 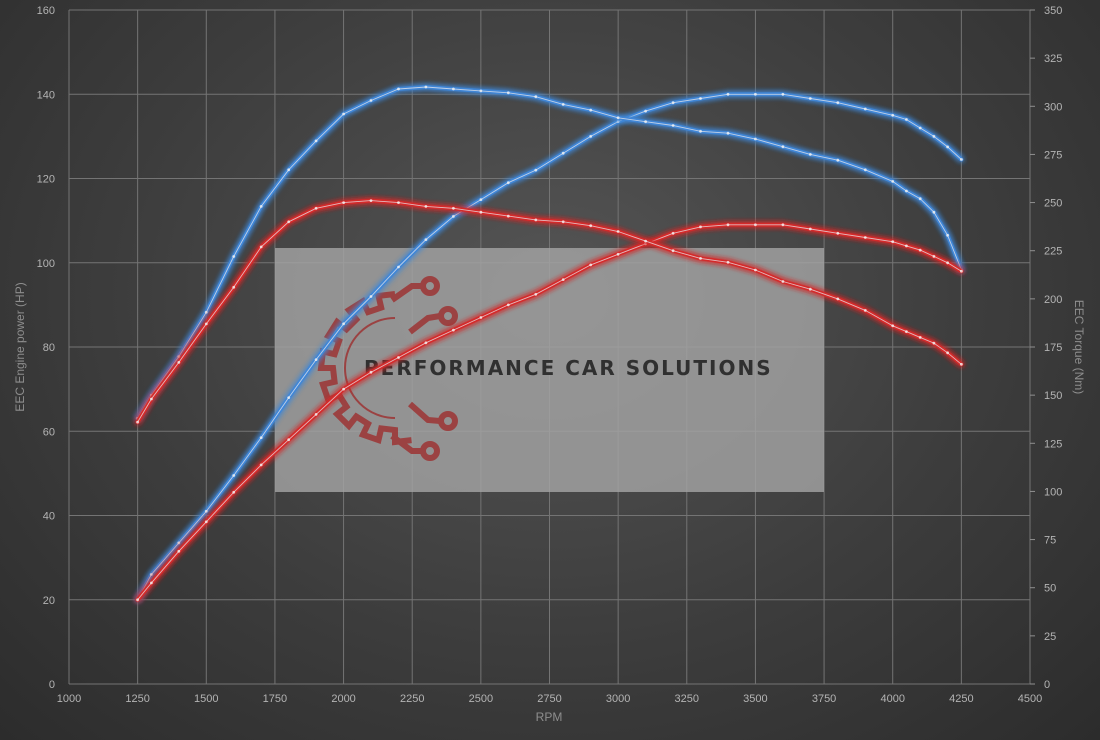 What do you see at coordinates (892, 699) in the screenshot?
I see `x-tick-label: 4000` at bounding box center [892, 699].